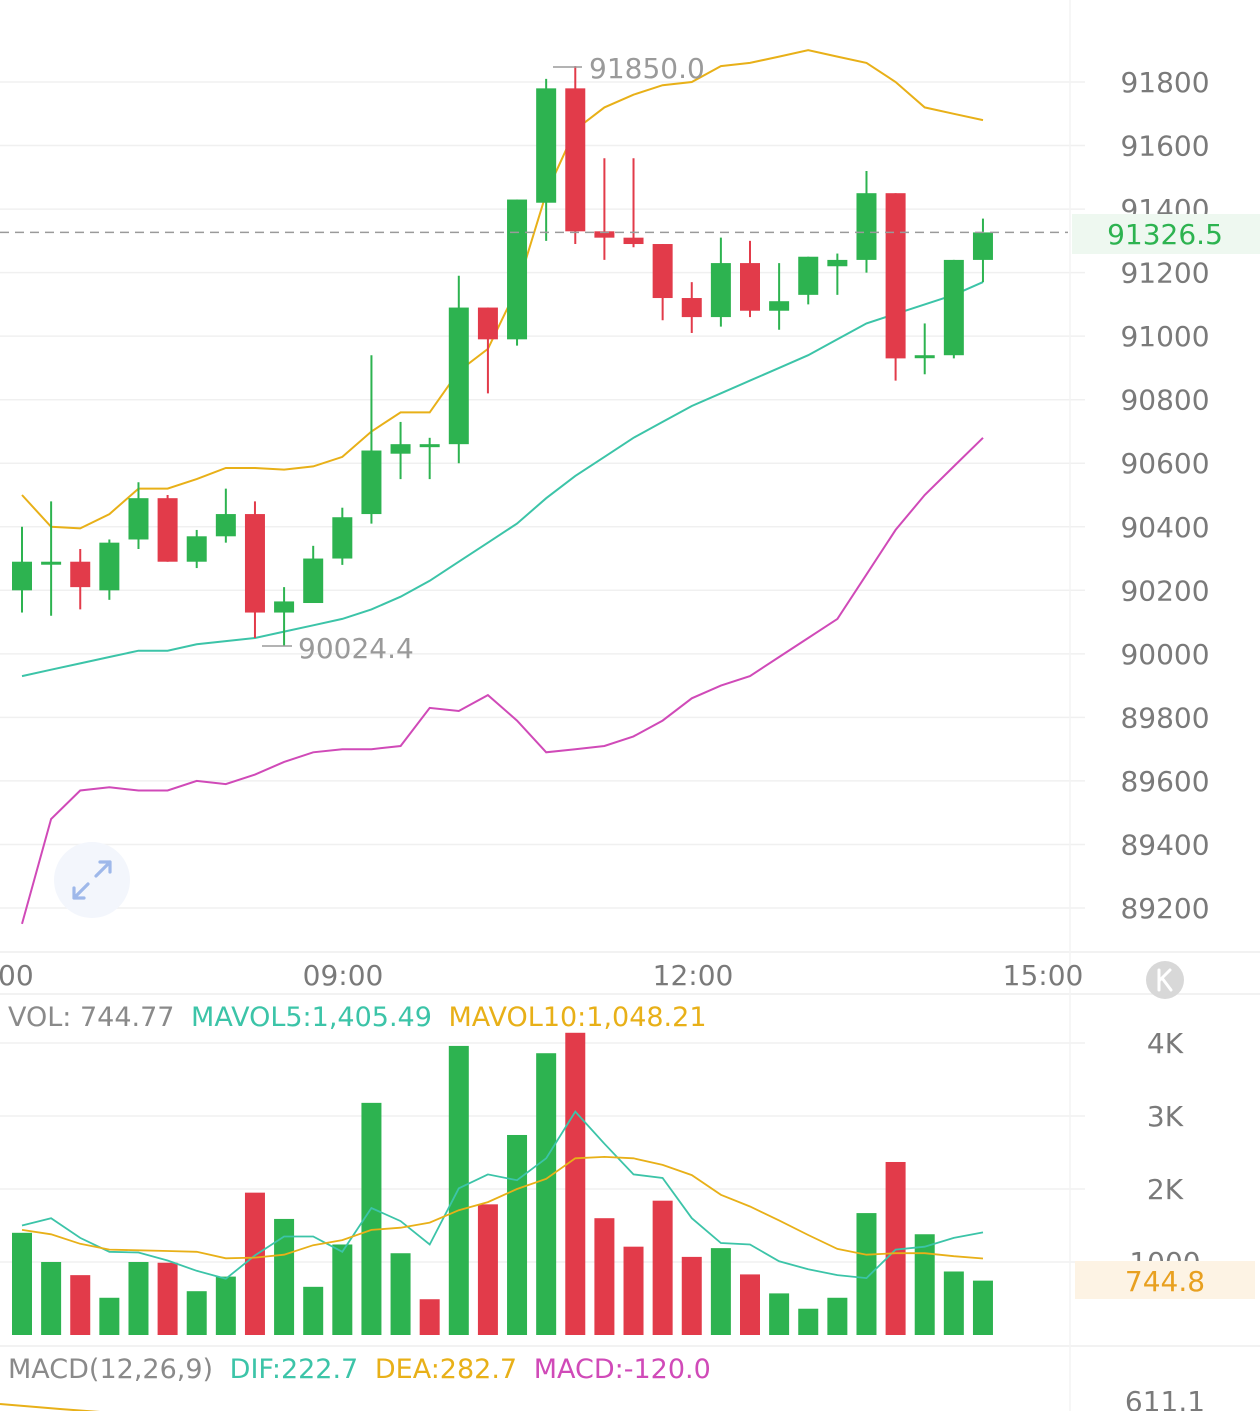 This screenshot has height=1411, width=1260. I want to click on current-price-tag-bg, so click(1166, 234).